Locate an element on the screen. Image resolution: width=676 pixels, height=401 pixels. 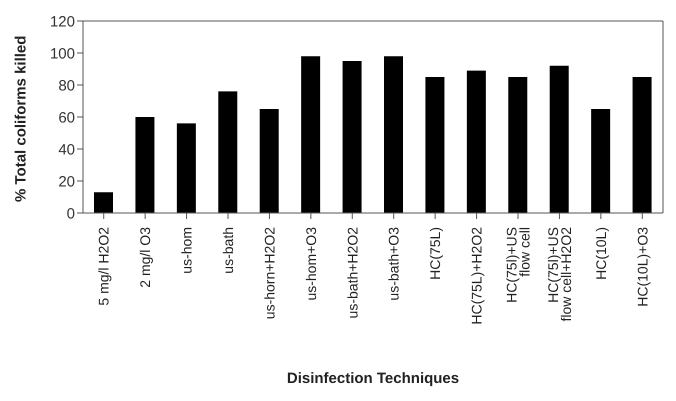
y-tick-label: 80 is located at coordinates (66, 85).